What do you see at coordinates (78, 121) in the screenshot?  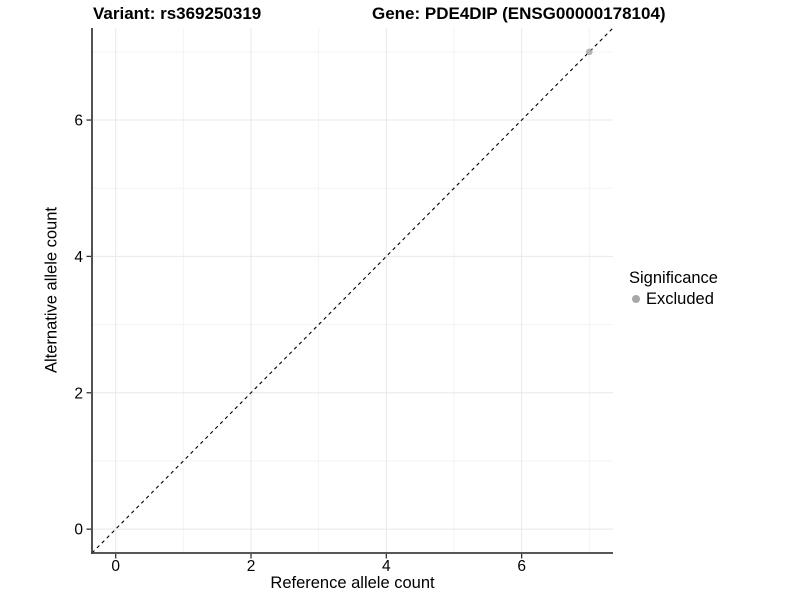 I see `y-tick-label: 6` at bounding box center [78, 121].